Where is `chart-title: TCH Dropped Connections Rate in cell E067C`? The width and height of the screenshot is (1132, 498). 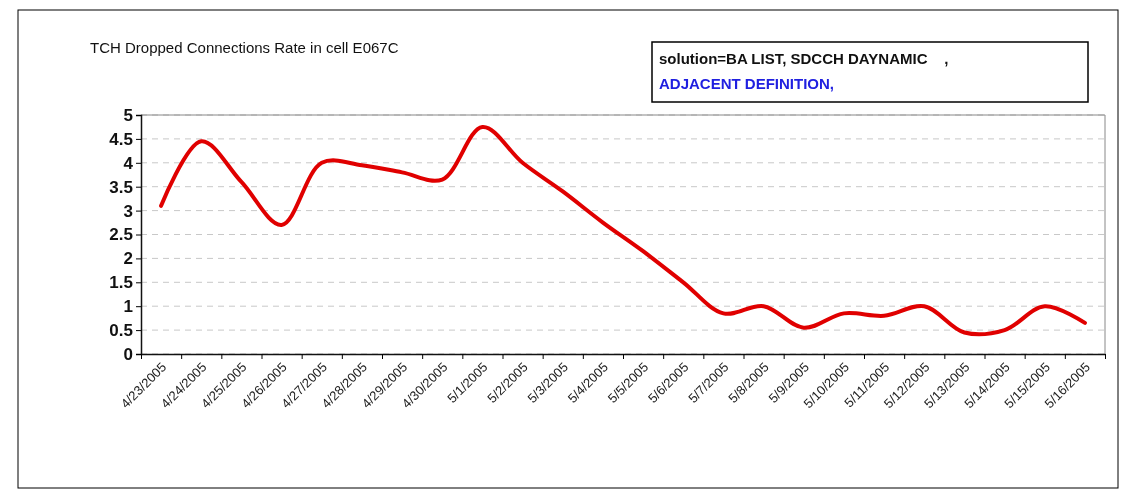 chart-title: TCH Dropped Connections Rate in cell E067C is located at coordinates (244, 47).